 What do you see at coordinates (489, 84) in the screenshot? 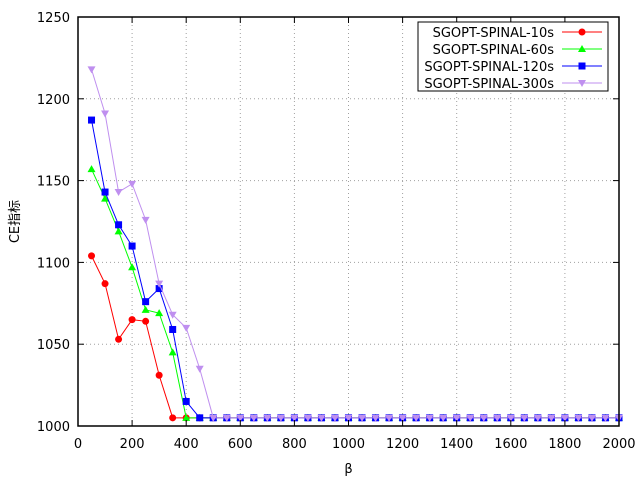
I see `legend-label: SGOPT-SPINAL-300s` at bounding box center [489, 84].